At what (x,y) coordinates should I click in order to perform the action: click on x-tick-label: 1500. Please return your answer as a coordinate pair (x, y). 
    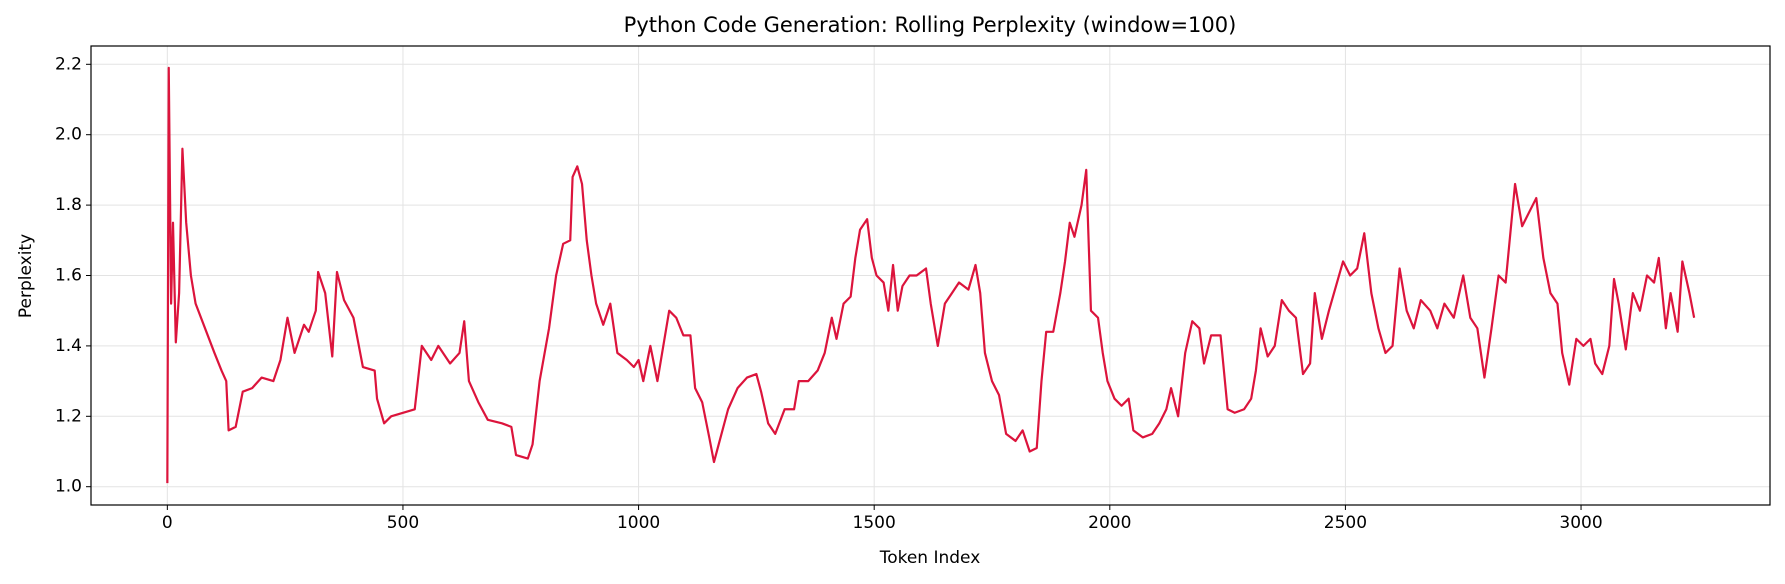
    Looking at the image, I should click on (874, 523).